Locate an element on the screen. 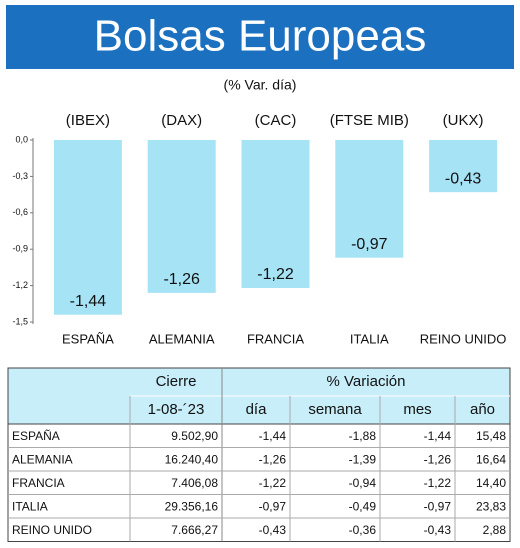 The height and width of the screenshot is (548, 520). value-label: -1,22 is located at coordinates (275, 274).